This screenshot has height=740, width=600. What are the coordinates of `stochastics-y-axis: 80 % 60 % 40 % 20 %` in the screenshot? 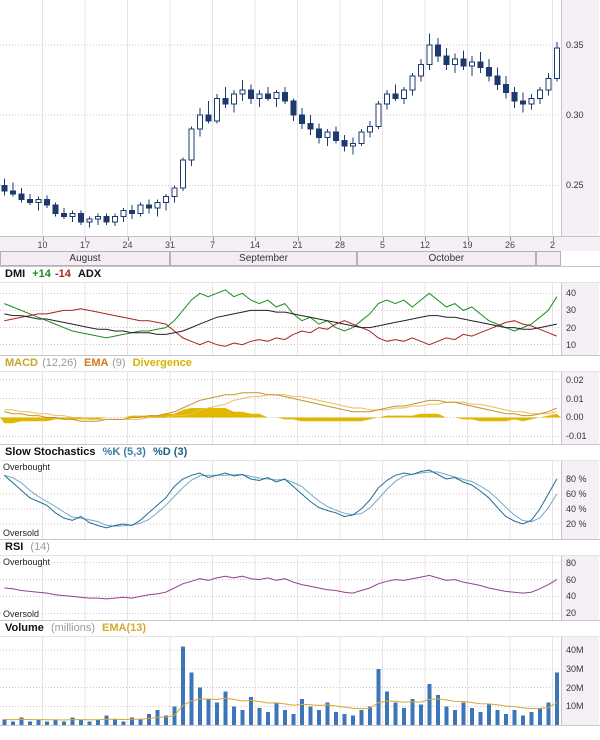 It's located at (580, 500).